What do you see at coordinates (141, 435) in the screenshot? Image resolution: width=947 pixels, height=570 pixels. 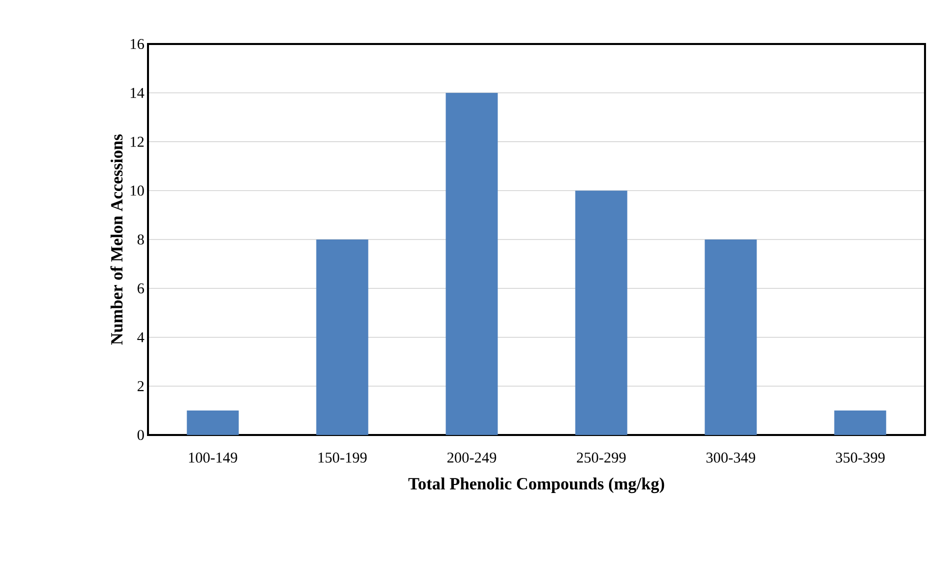 I see `y-tick-label: 0` at bounding box center [141, 435].